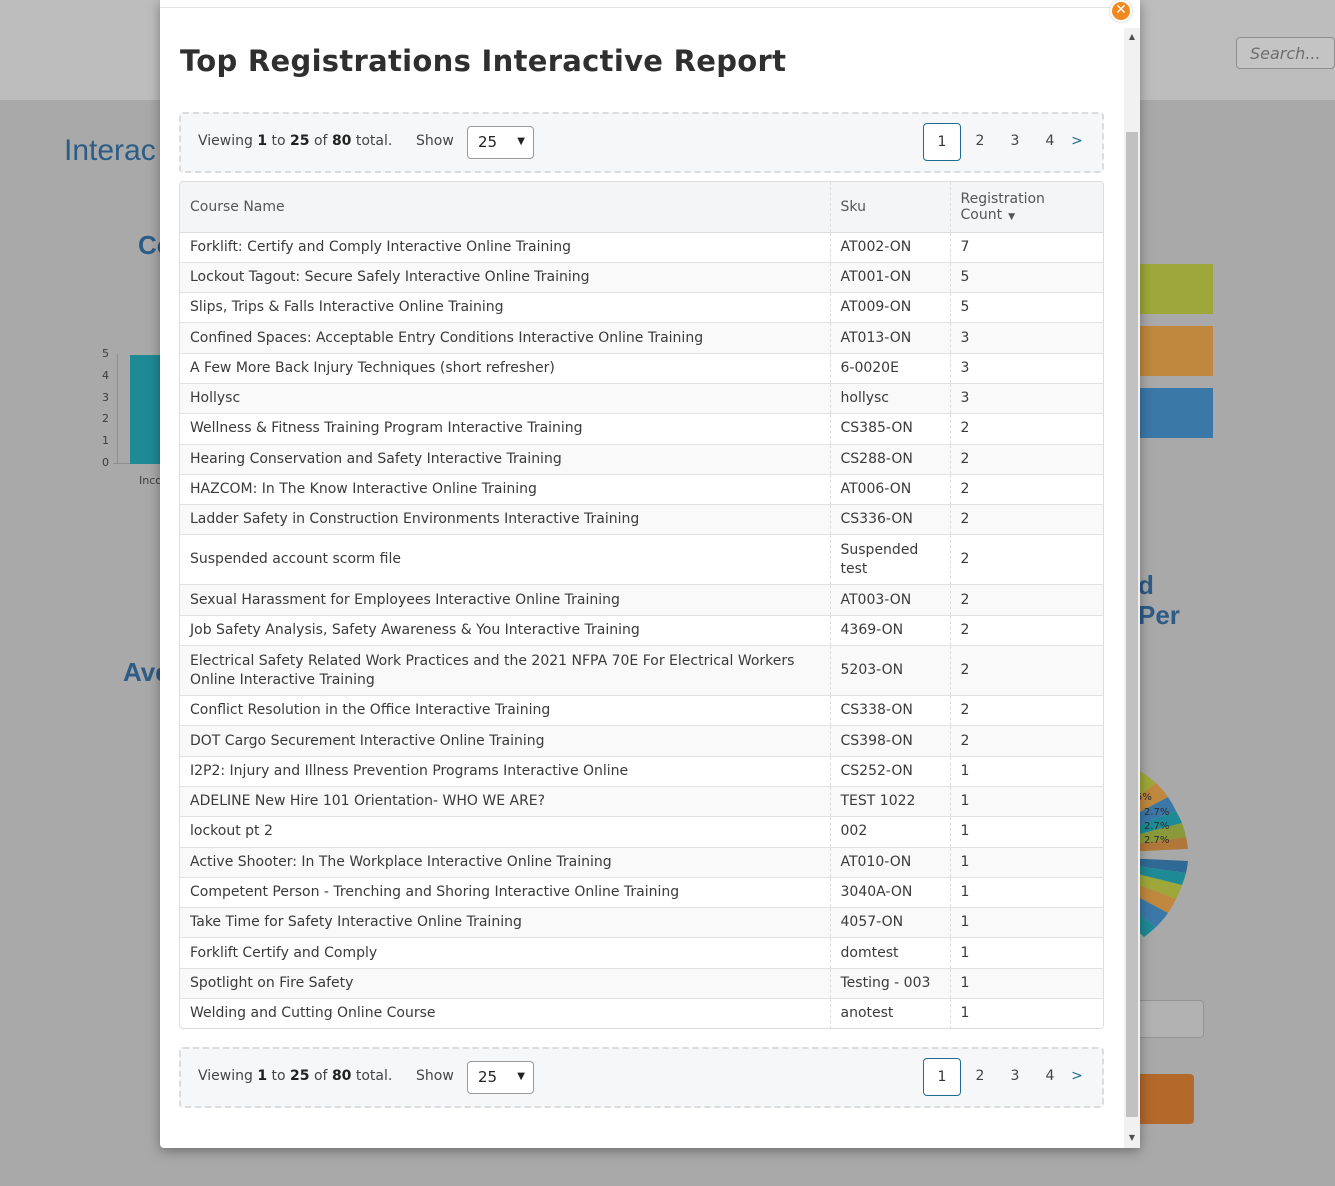 The height and width of the screenshot is (1186, 1335). I want to click on table-row: Hollysc hollysc 3, so click(641, 399).